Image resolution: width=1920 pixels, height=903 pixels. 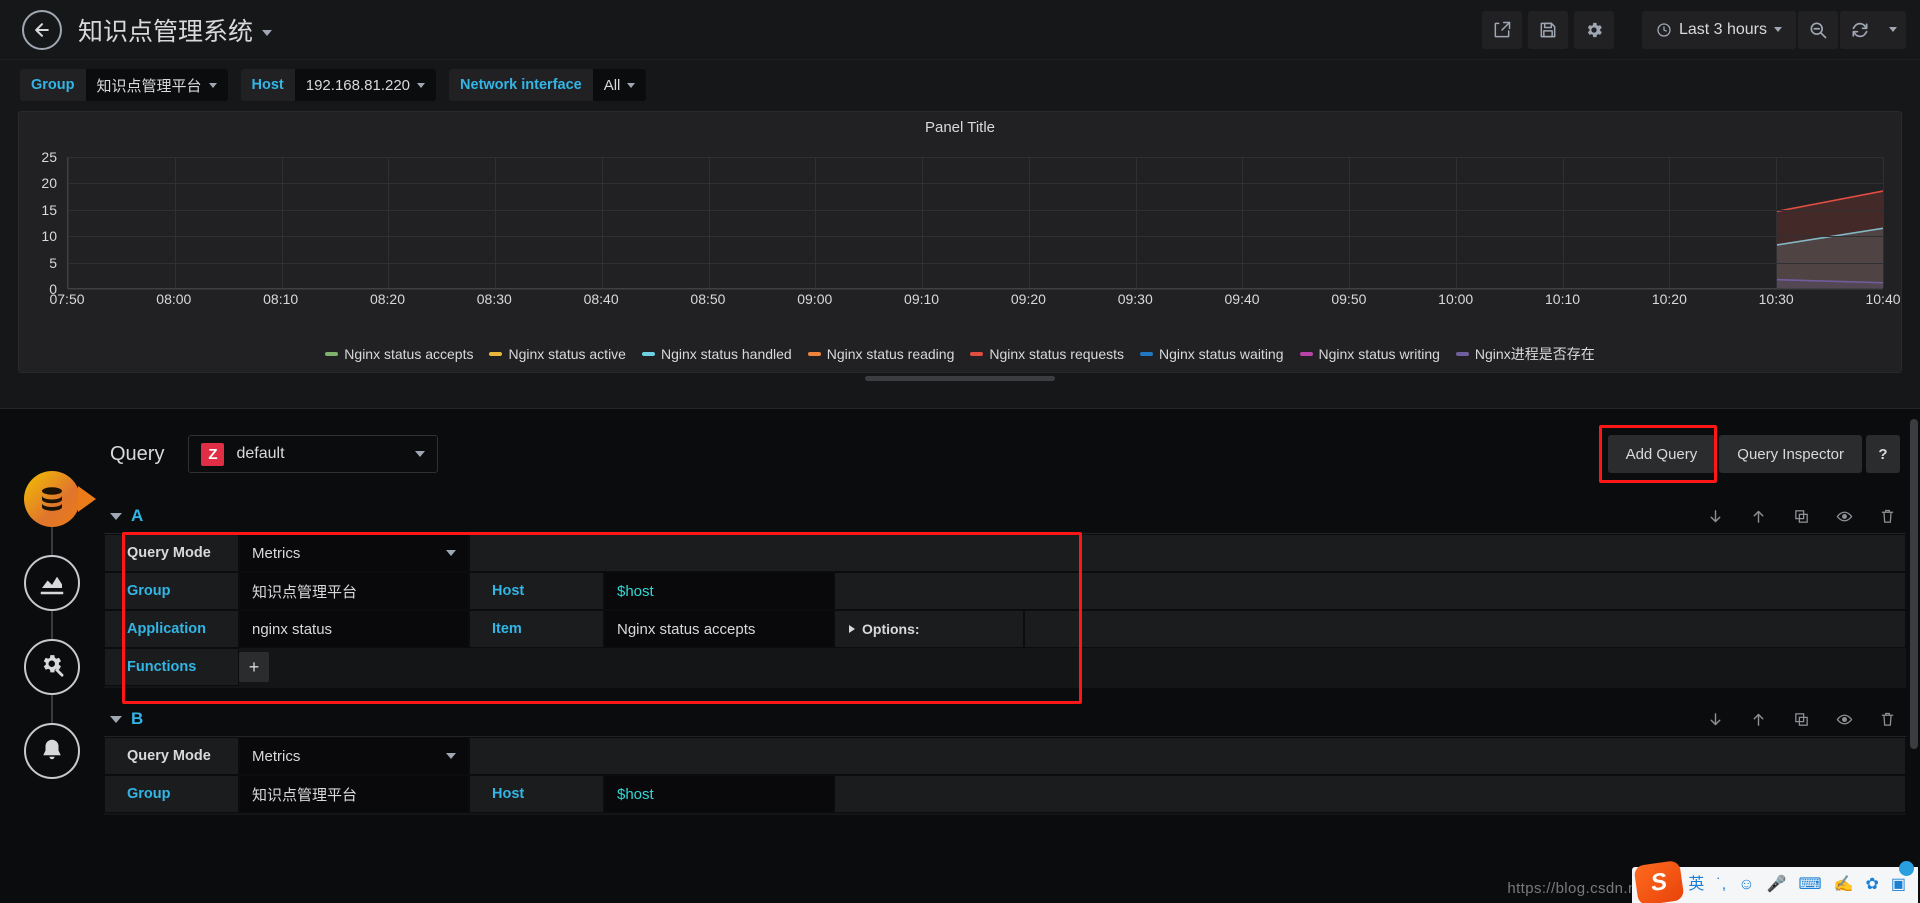 What do you see at coordinates (281, 299) in the screenshot?
I see `x-axis-tick: 08:10` at bounding box center [281, 299].